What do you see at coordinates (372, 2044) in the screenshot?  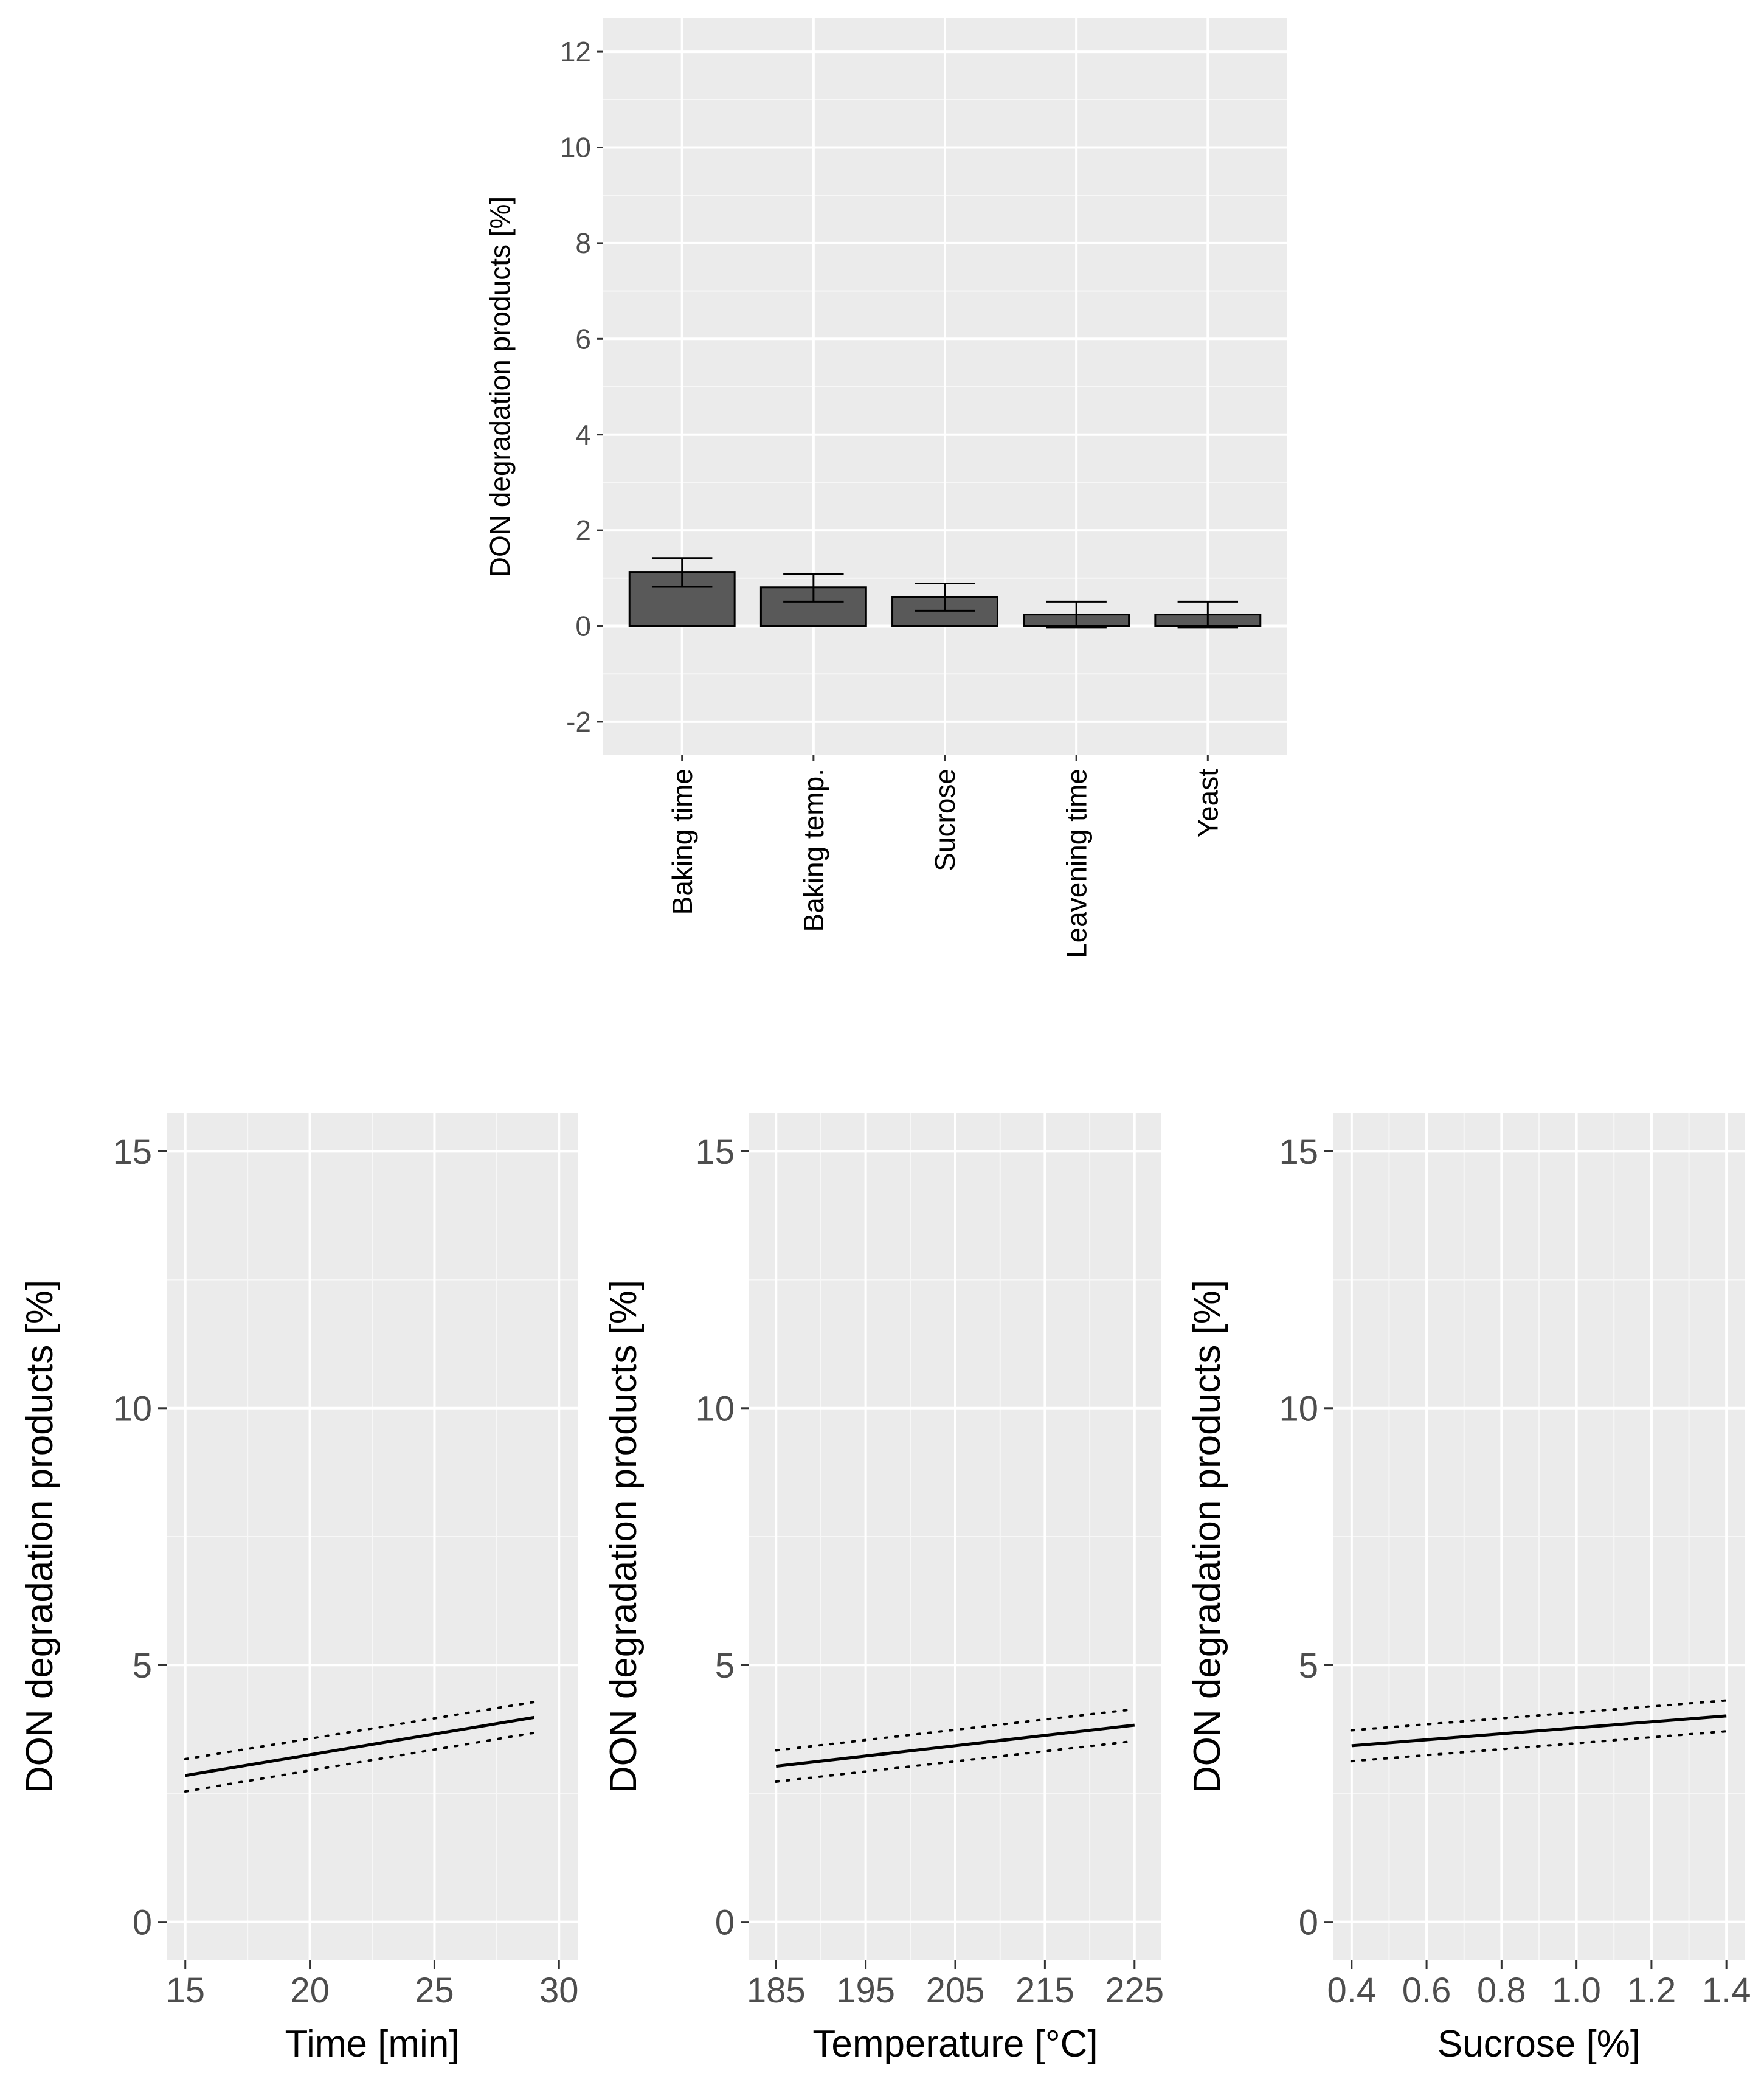 I see `x-axis-title: Time [min]` at bounding box center [372, 2044].